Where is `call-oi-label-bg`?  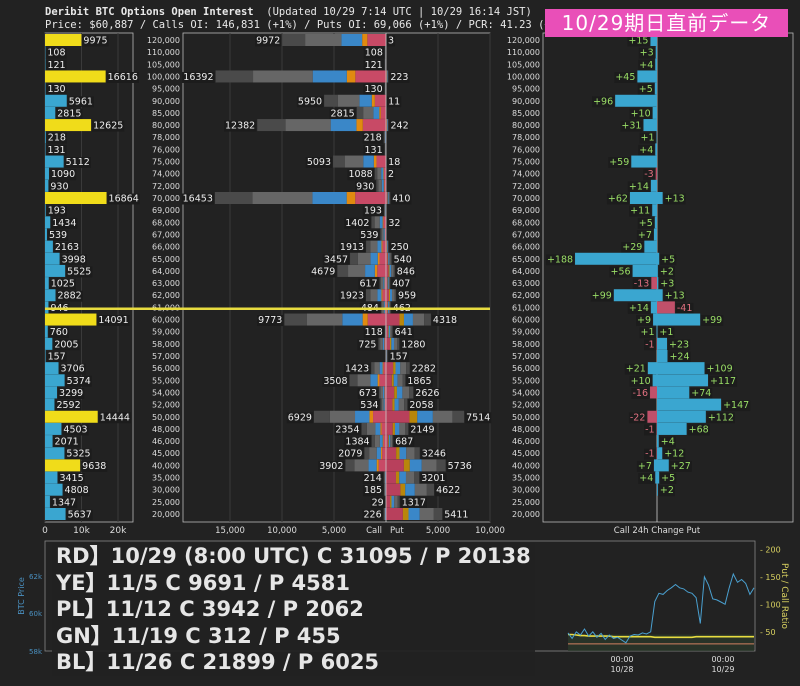 call-oi-label-bg is located at coordinates (198, 77).